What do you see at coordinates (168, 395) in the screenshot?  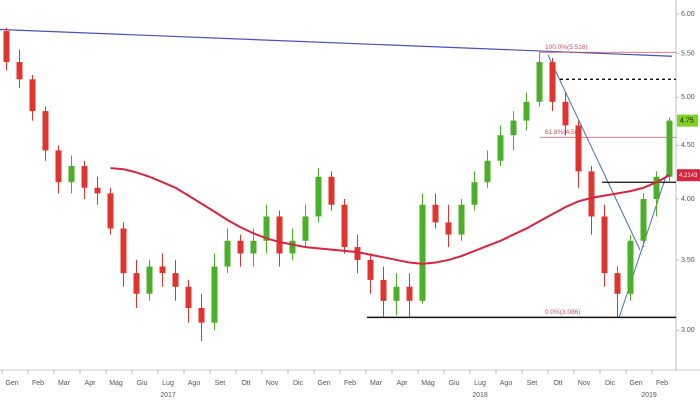 I see `year-label: 2017` at bounding box center [168, 395].